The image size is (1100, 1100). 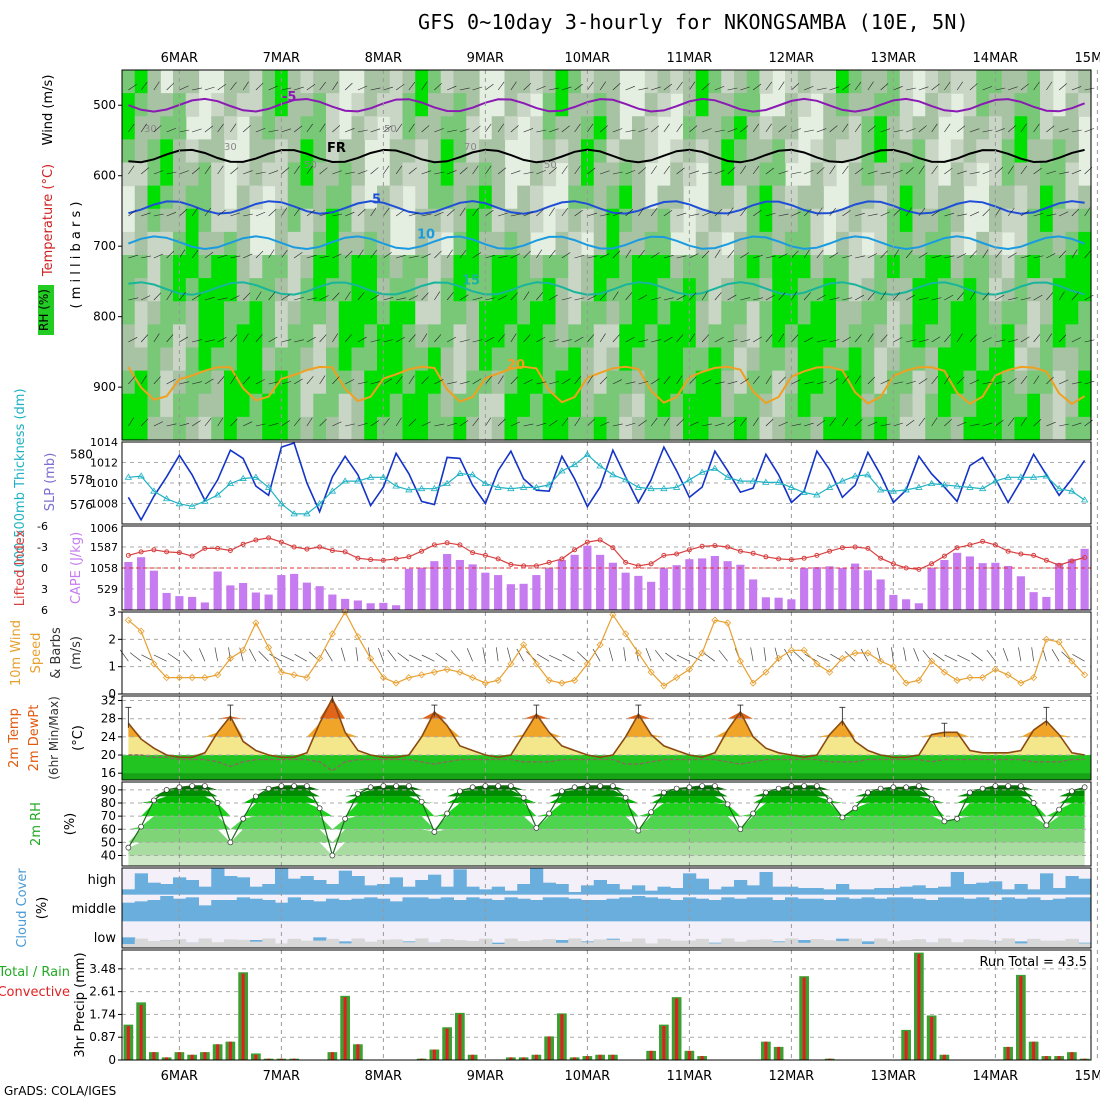 I want to click on date-label-top: 7MAR, so click(x=281, y=58).